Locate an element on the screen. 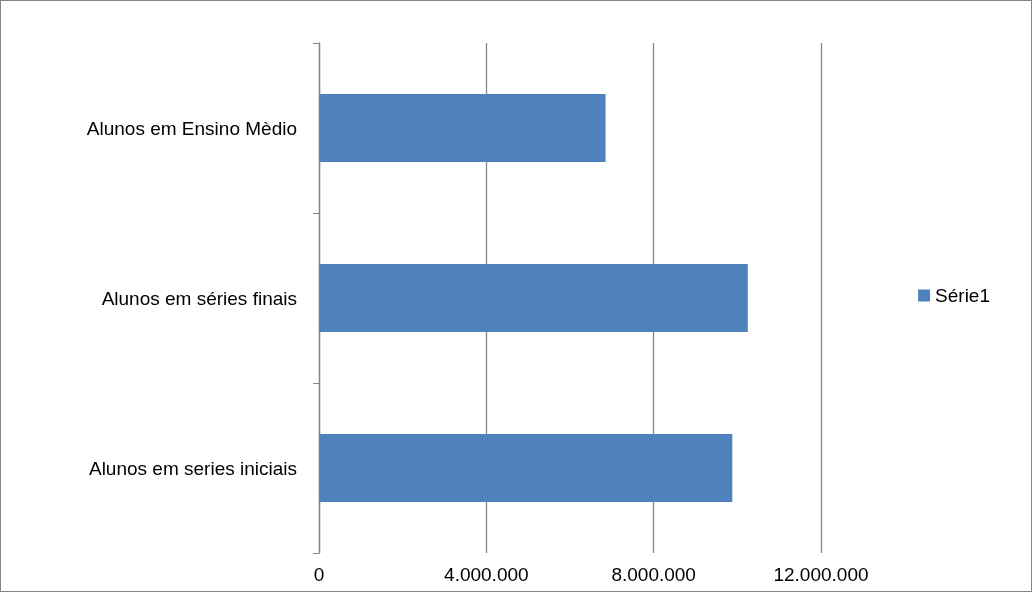 The image size is (1032, 592). legend-label: Série1 is located at coordinates (962, 295).